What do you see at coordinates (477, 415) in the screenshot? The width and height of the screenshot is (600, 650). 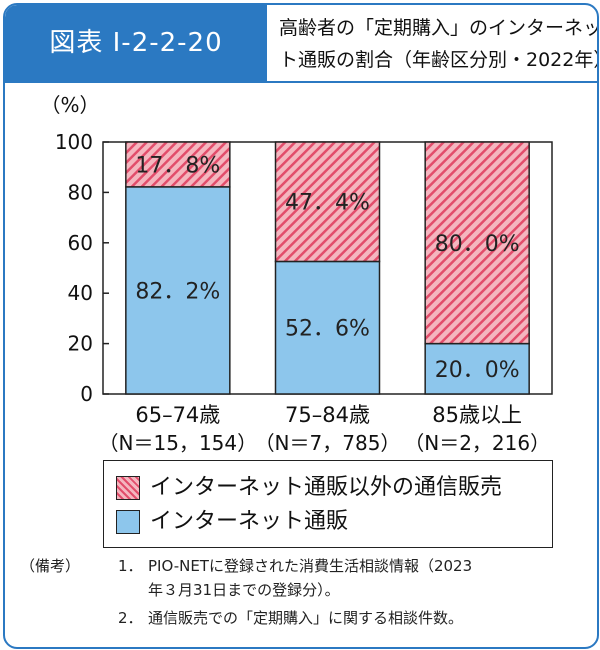 I see `x-category-label: 85歳以上` at bounding box center [477, 415].